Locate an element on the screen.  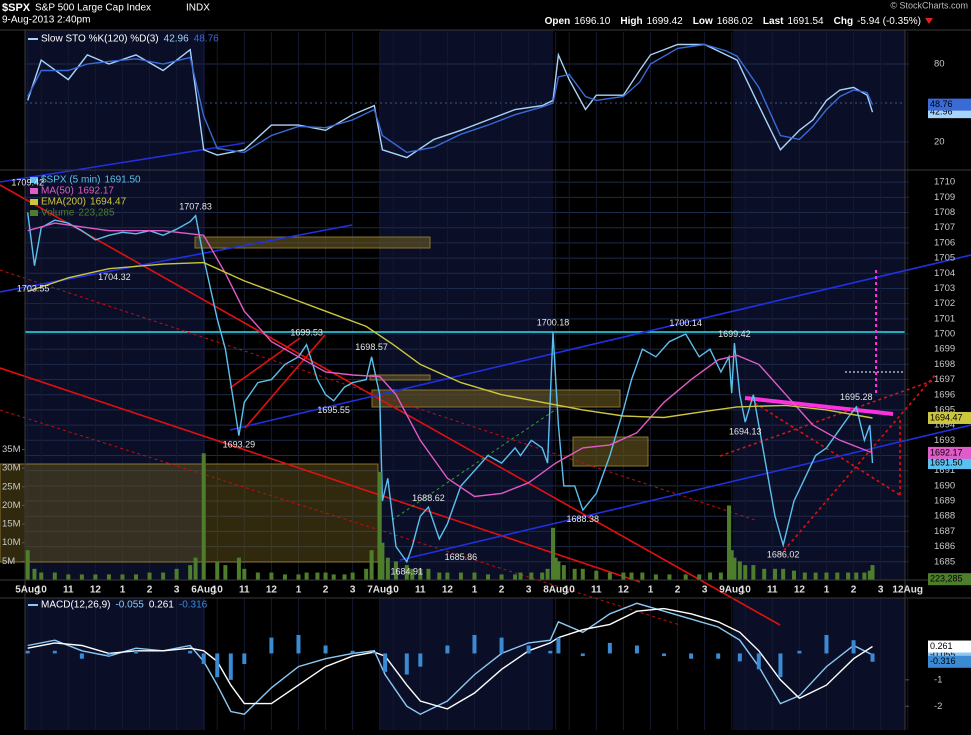
y-tick-label: 1695 is located at coordinates (944, 409).